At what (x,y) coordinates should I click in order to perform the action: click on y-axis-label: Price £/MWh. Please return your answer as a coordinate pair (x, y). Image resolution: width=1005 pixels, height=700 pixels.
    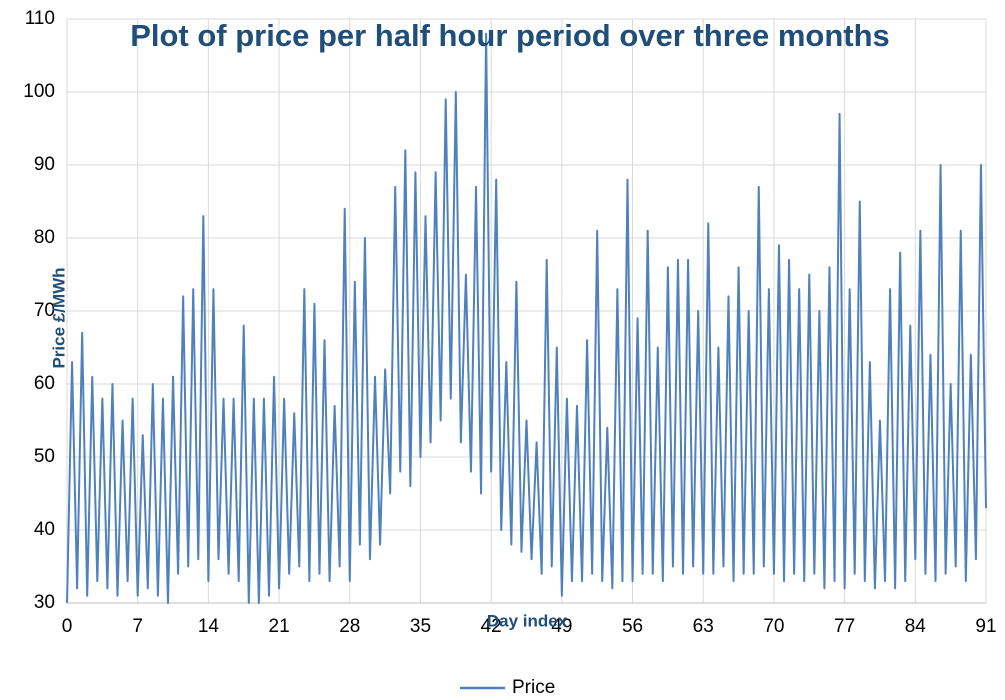
    Looking at the image, I should click on (58, 317).